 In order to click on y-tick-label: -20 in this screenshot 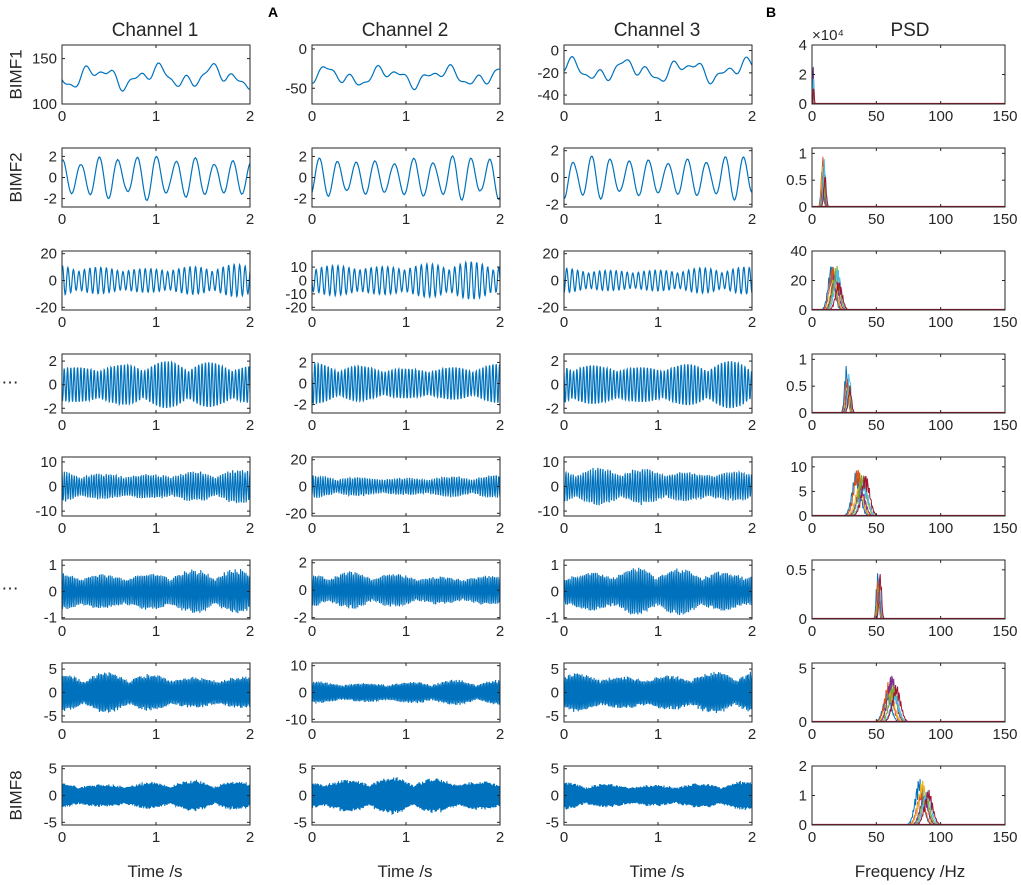, I will do `click(46, 307)`.